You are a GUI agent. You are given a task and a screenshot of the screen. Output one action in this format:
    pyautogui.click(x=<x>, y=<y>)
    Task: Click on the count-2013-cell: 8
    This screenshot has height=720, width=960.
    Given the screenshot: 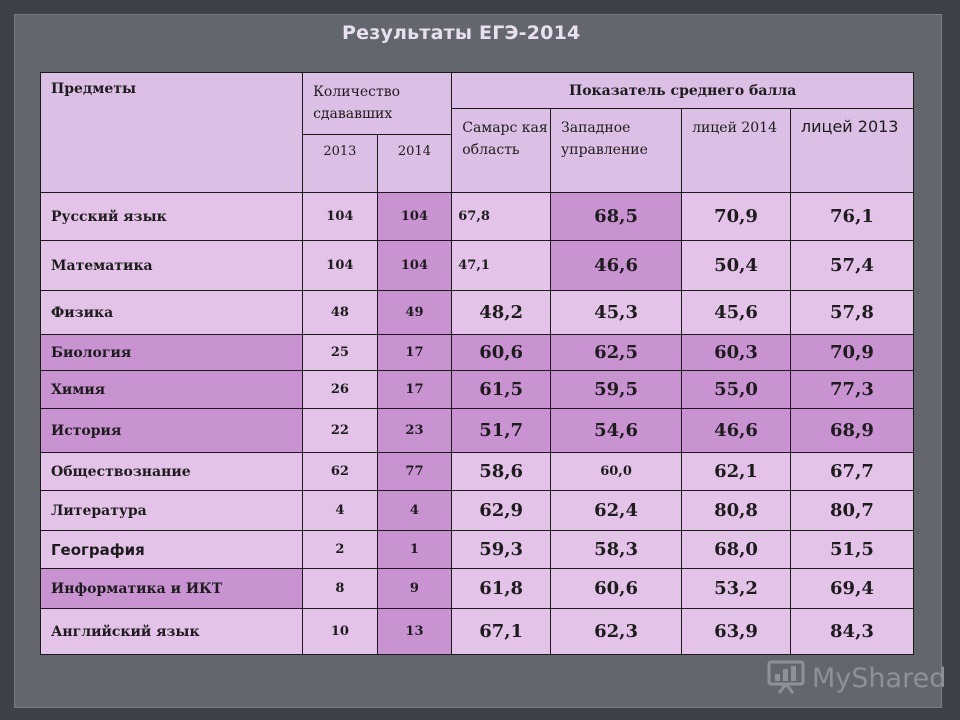 What is the action you would take?
    pyautogui.click(x=340, y=588)
    